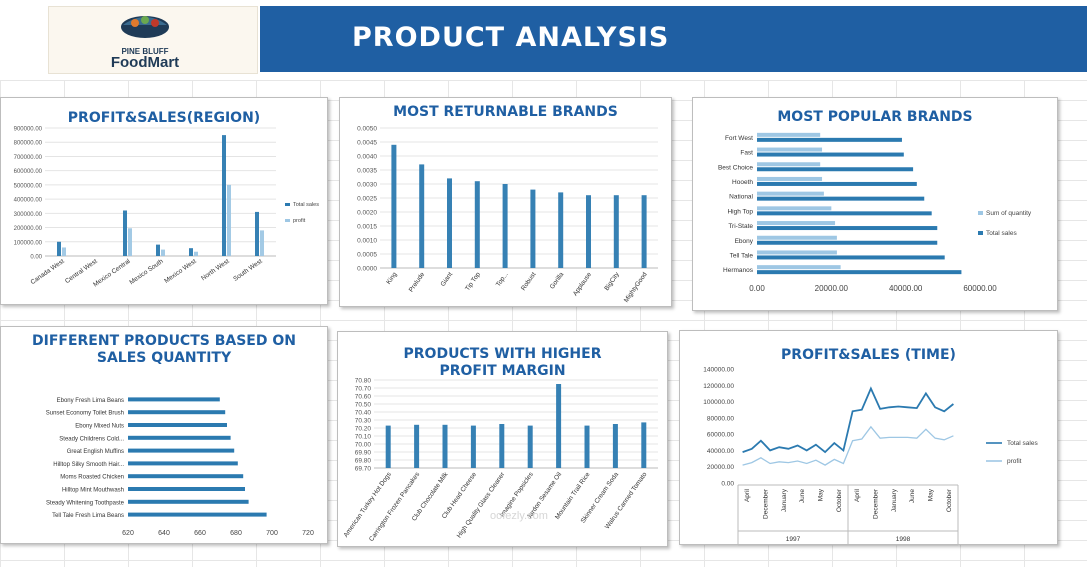  Describe the element at coordinates (164, 118) in the screenshot. I see `chart-title-region: PROFIT&SALES(REGION)` at that location.